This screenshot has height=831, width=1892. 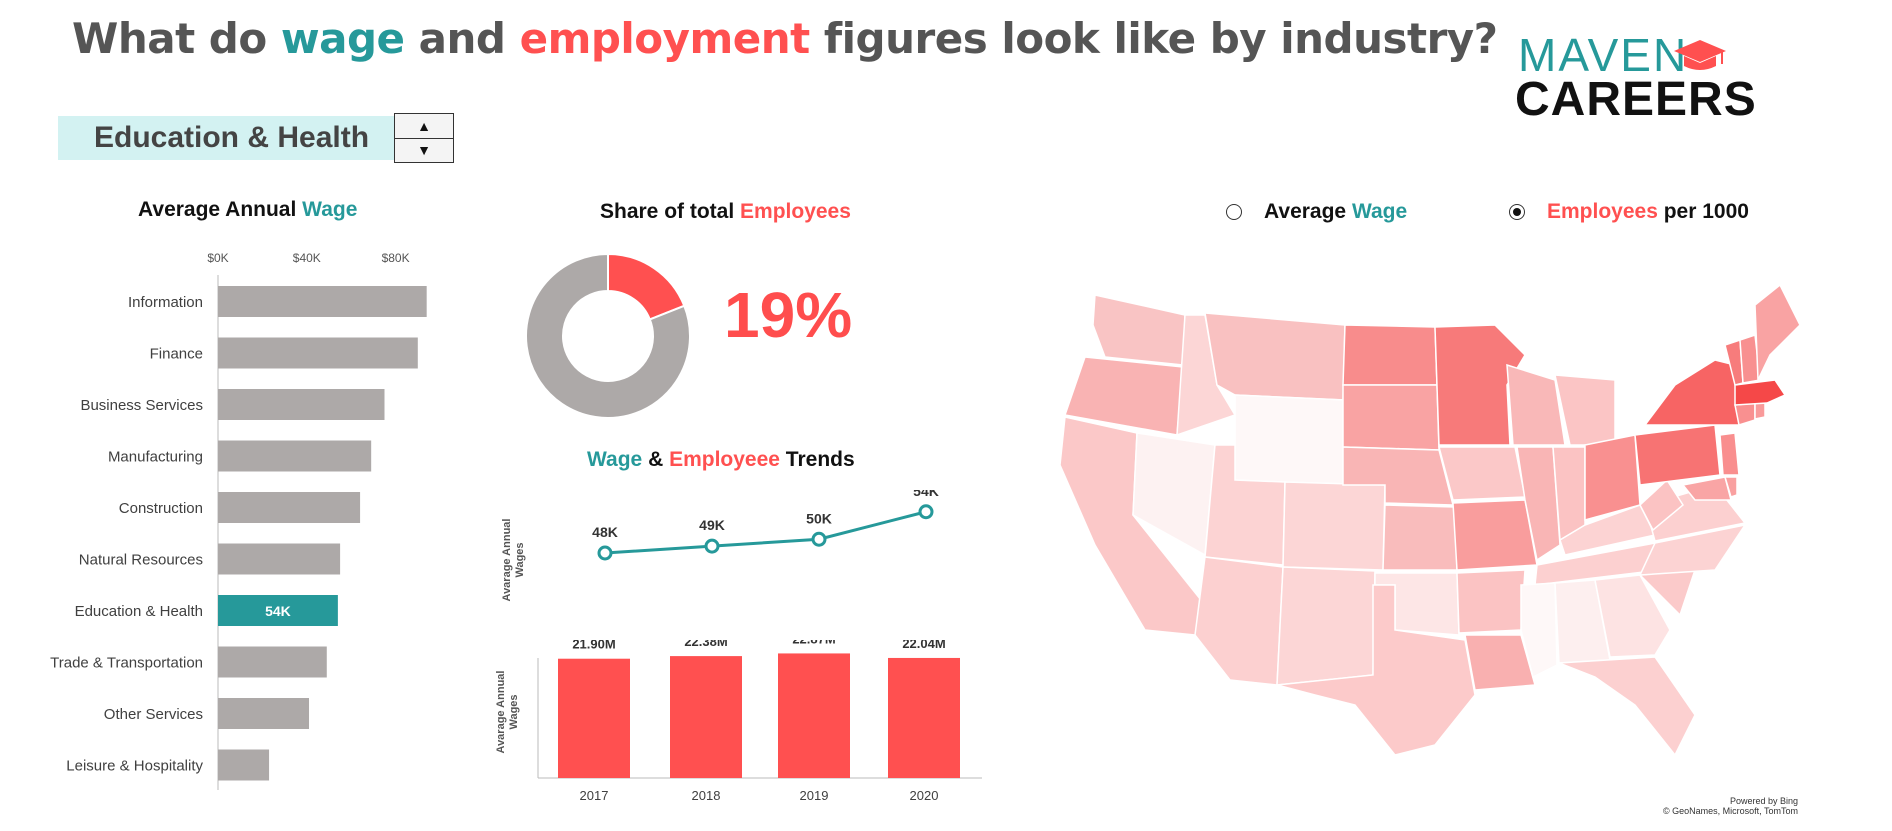 What do you see at coordinates (307, 258) in the screenshot?
I see `x-tick-label: $40K` at bounding box center [307, 258].